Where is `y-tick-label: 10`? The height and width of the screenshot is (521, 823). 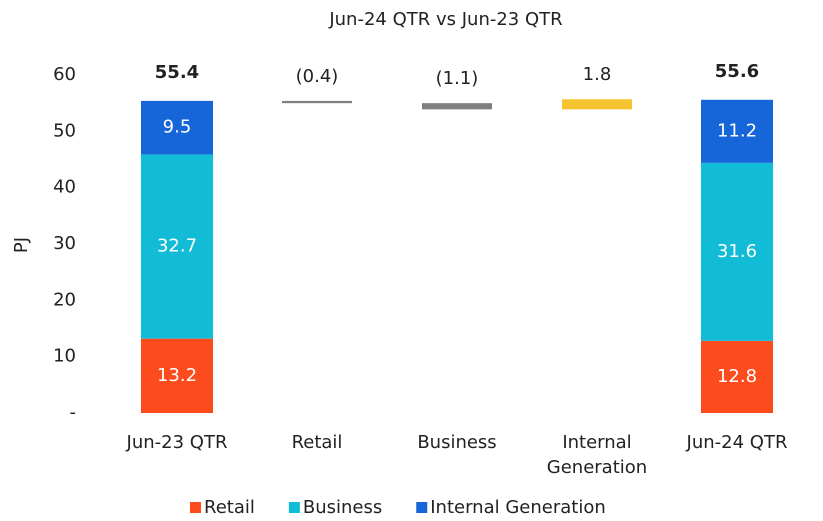 y-tick-label: 10 is located at coordinates (64, 356).